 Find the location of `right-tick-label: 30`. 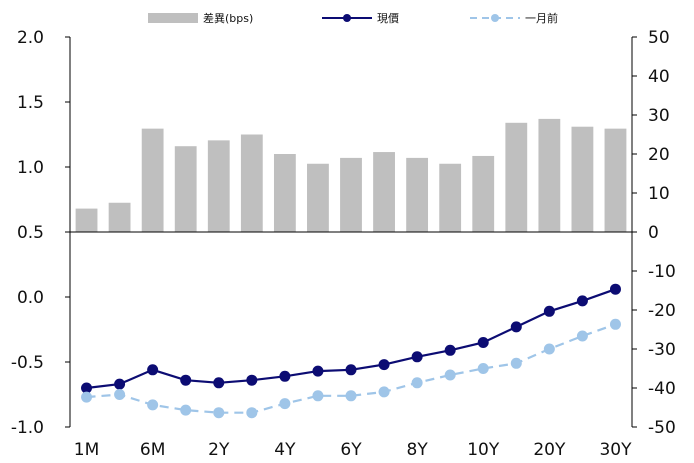

right-tick-label: 30 is located at coordinates (659, 116).